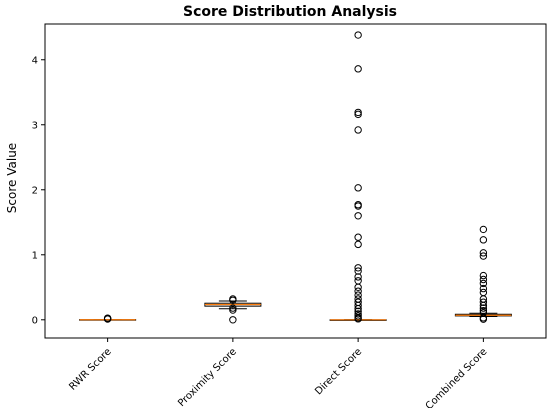 This screenshot has width=550, height=408. I want to click on y-tick-label: 4, so click(35, 60).